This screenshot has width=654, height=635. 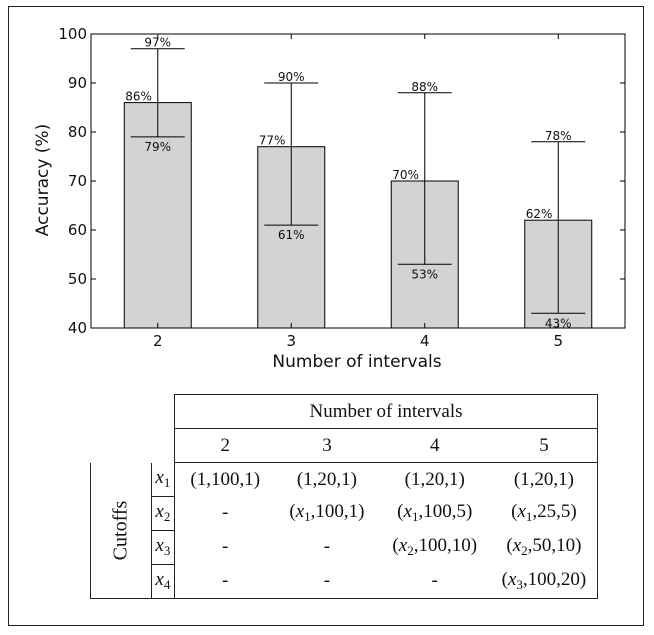 I want to click on value-label: 77%, so click(x=272, y=141).